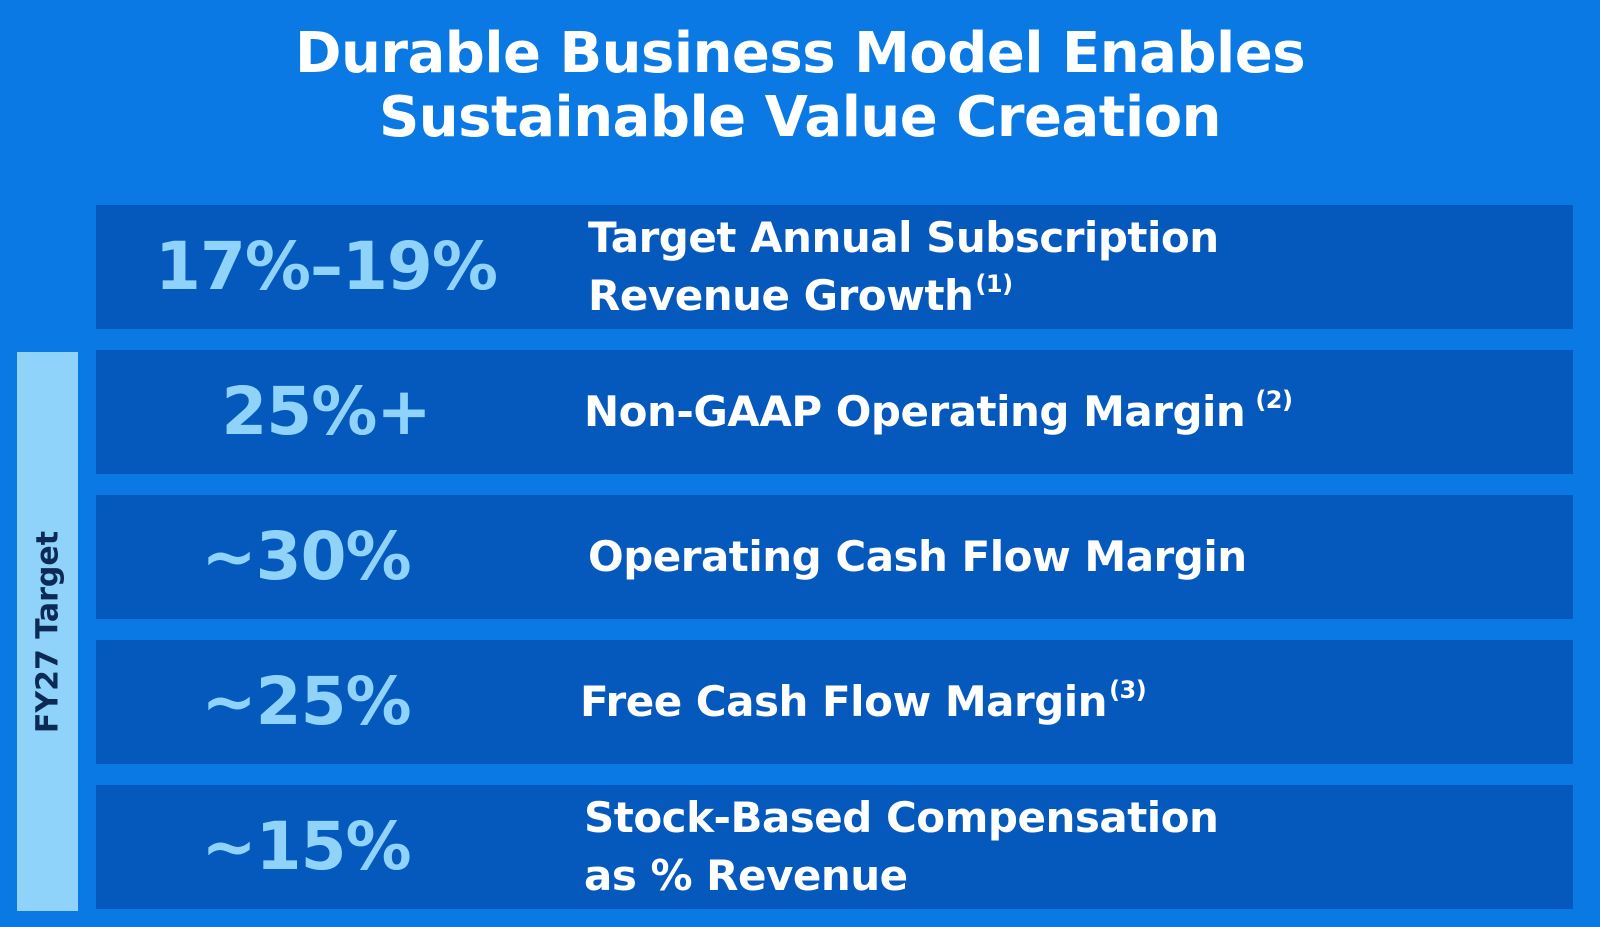 The height and width of the screenshot is (927, 1600). I want to click on footnote-marker: (2), so click(1274, 400).